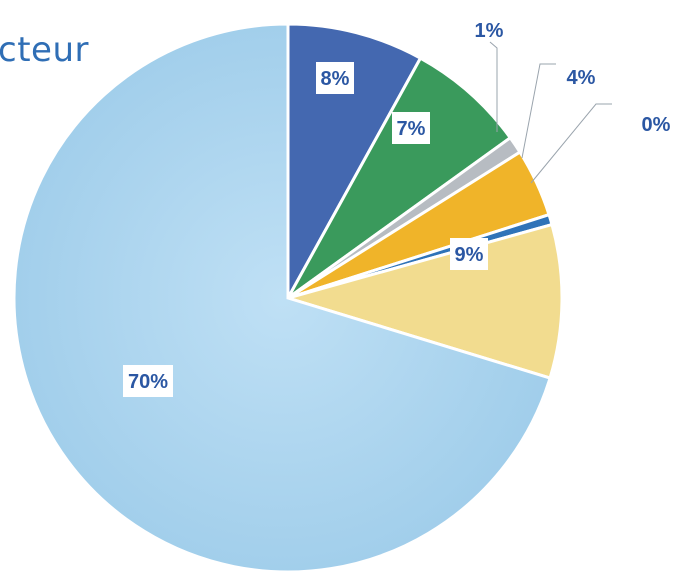 The image size is (674, 574). What do you see at coordinates (44, 50) in the screenshot?
I see `chart-title: cteur` at bounding box center [44, 50].